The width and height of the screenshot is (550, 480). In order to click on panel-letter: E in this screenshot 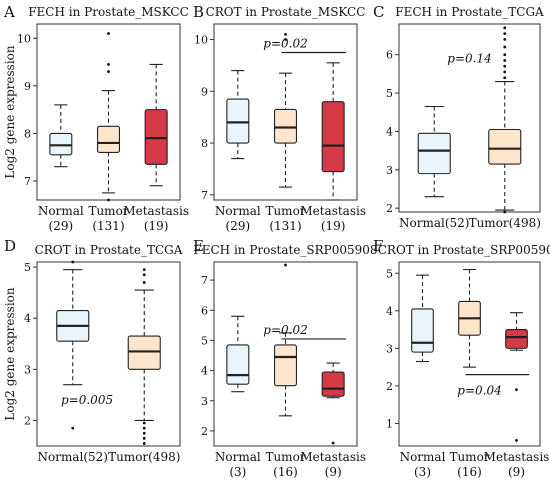, I will do `click(198, 246)`.